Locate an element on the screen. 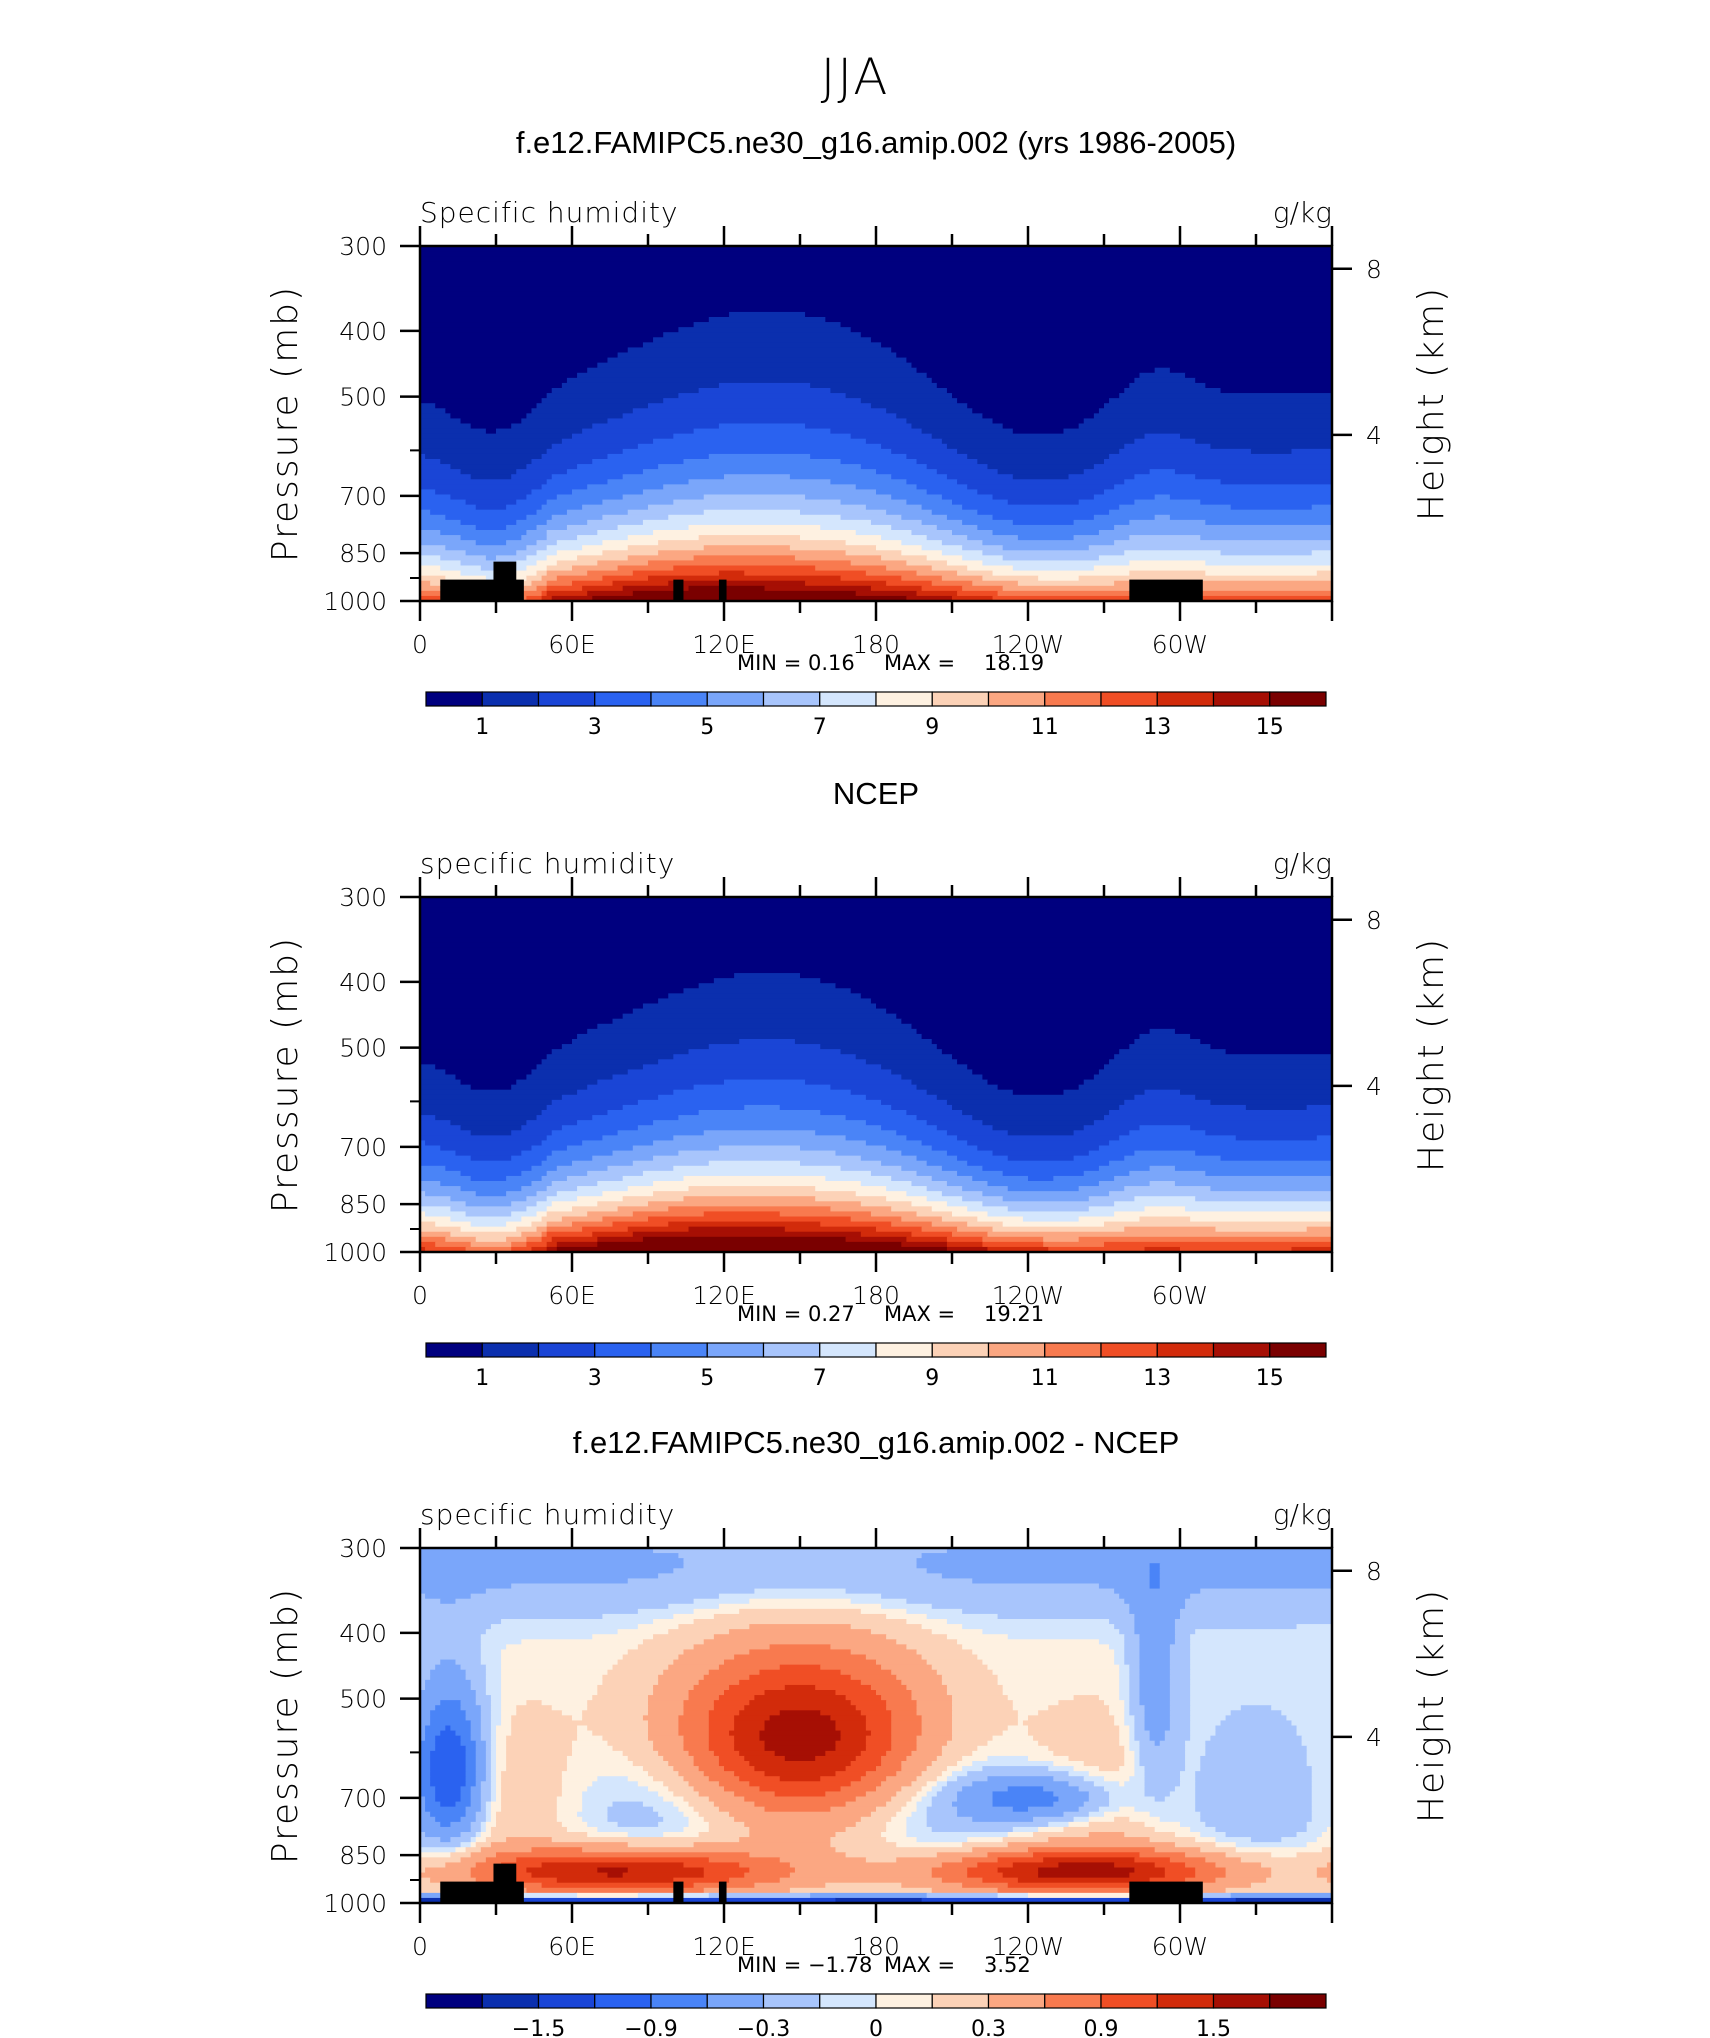 This screenshot has height=2038, width=1710. colorbar-label: −1.5 is located at coordinates (538, 2027).